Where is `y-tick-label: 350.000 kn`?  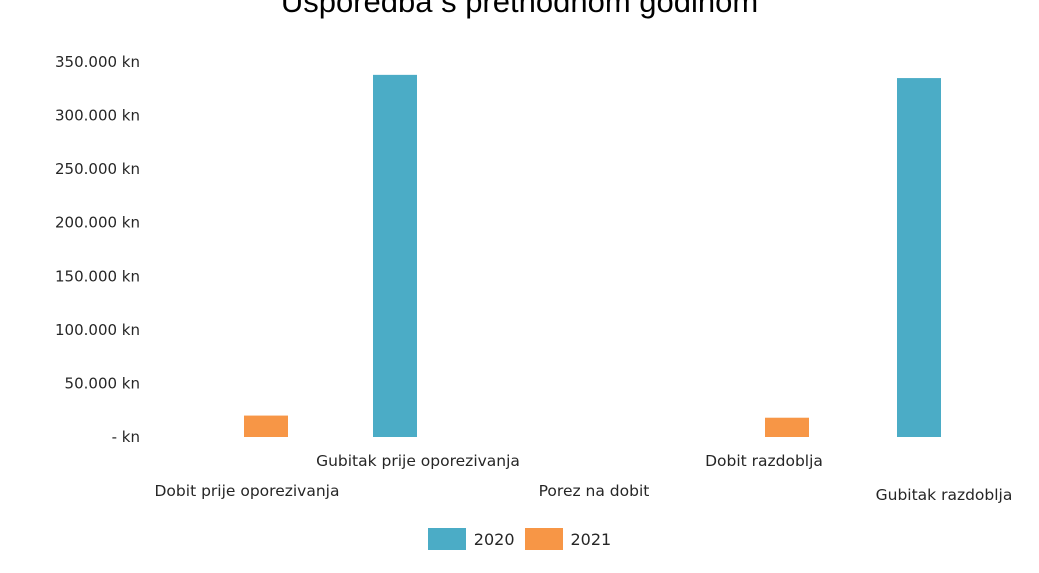
y-tick-label: 350.000 kn is located at coordinates (97, 62).